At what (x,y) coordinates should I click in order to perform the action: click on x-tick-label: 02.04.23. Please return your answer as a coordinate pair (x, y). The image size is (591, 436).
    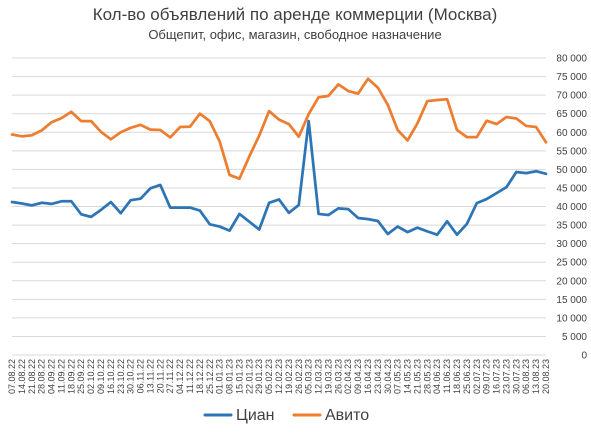
    Looking at the image, I should click on (348, 376).